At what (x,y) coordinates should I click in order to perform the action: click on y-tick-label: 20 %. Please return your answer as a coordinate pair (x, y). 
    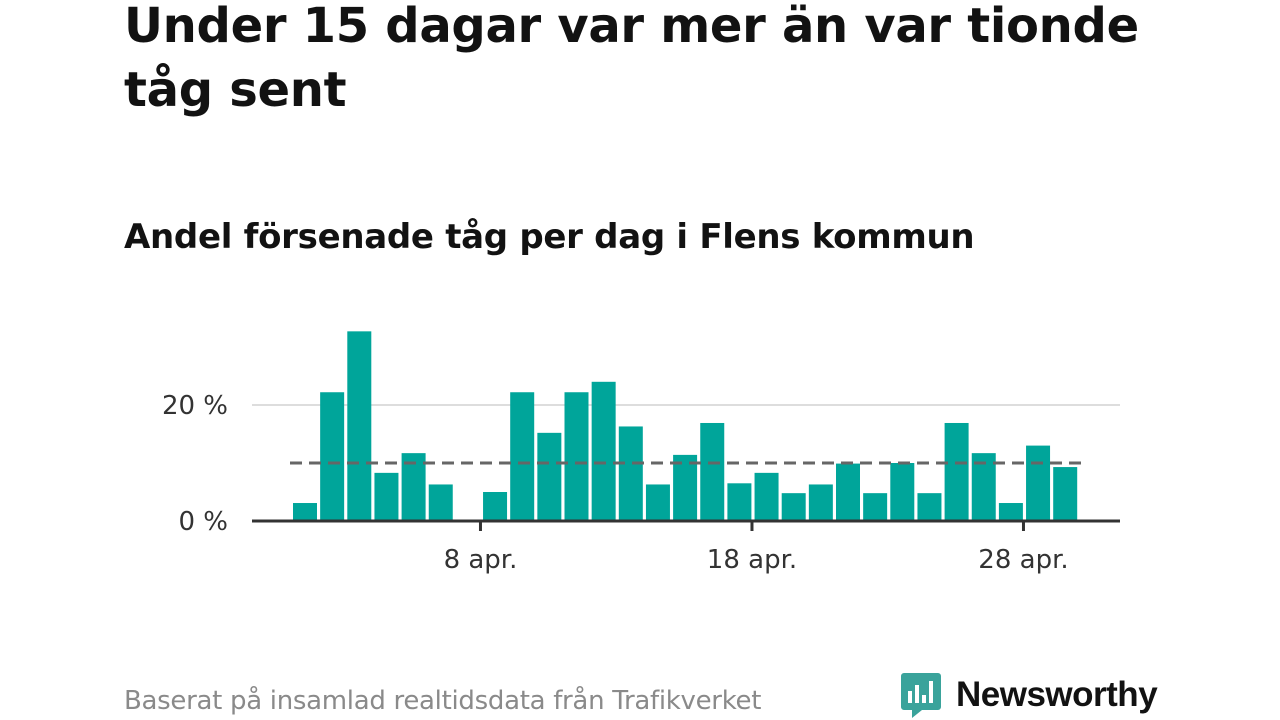
    Looking at the image, I should click on (195, 406).